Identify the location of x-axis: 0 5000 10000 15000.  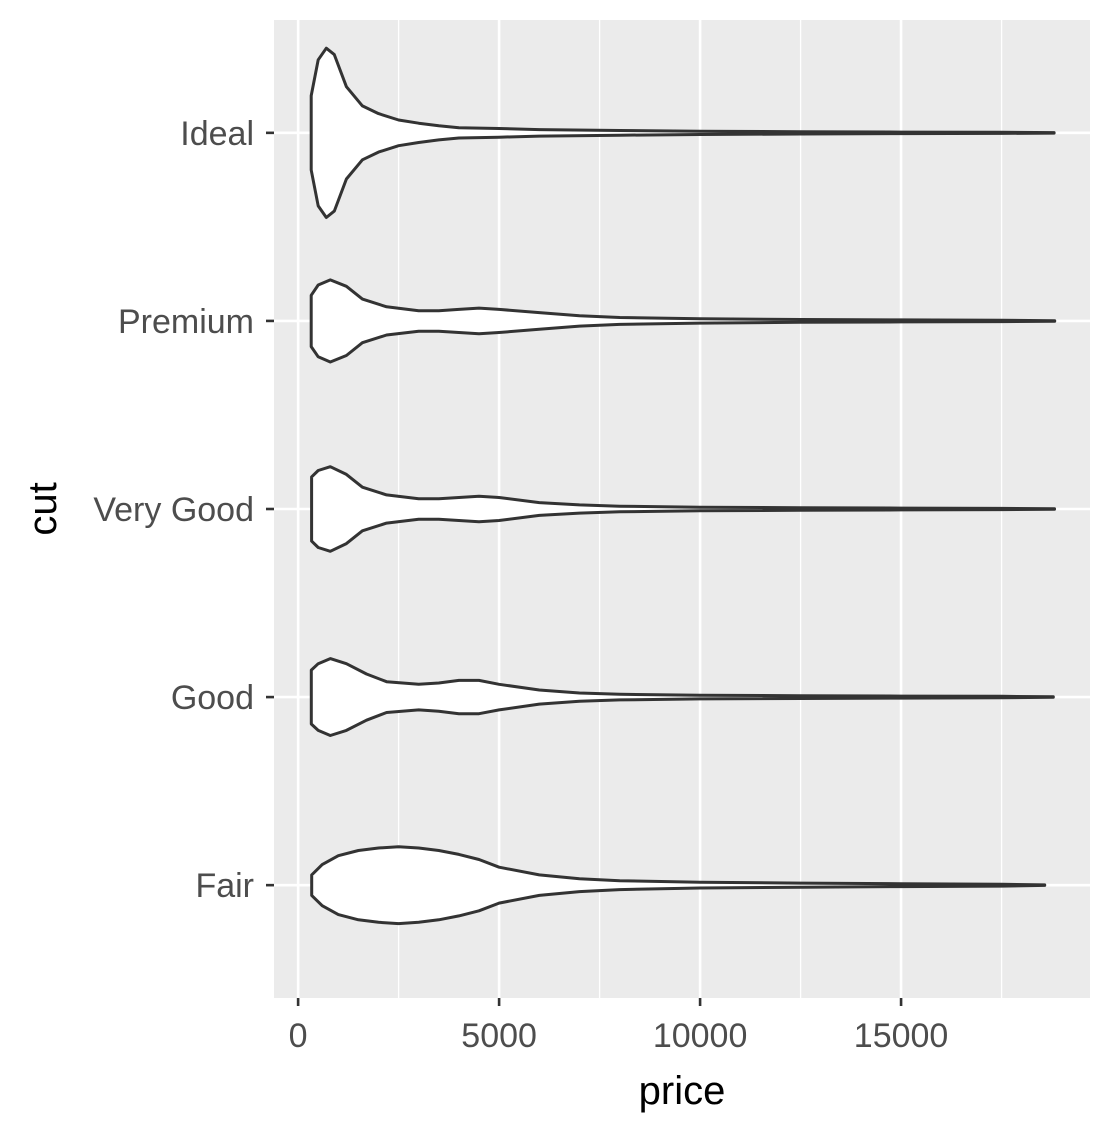
(619, 1026).